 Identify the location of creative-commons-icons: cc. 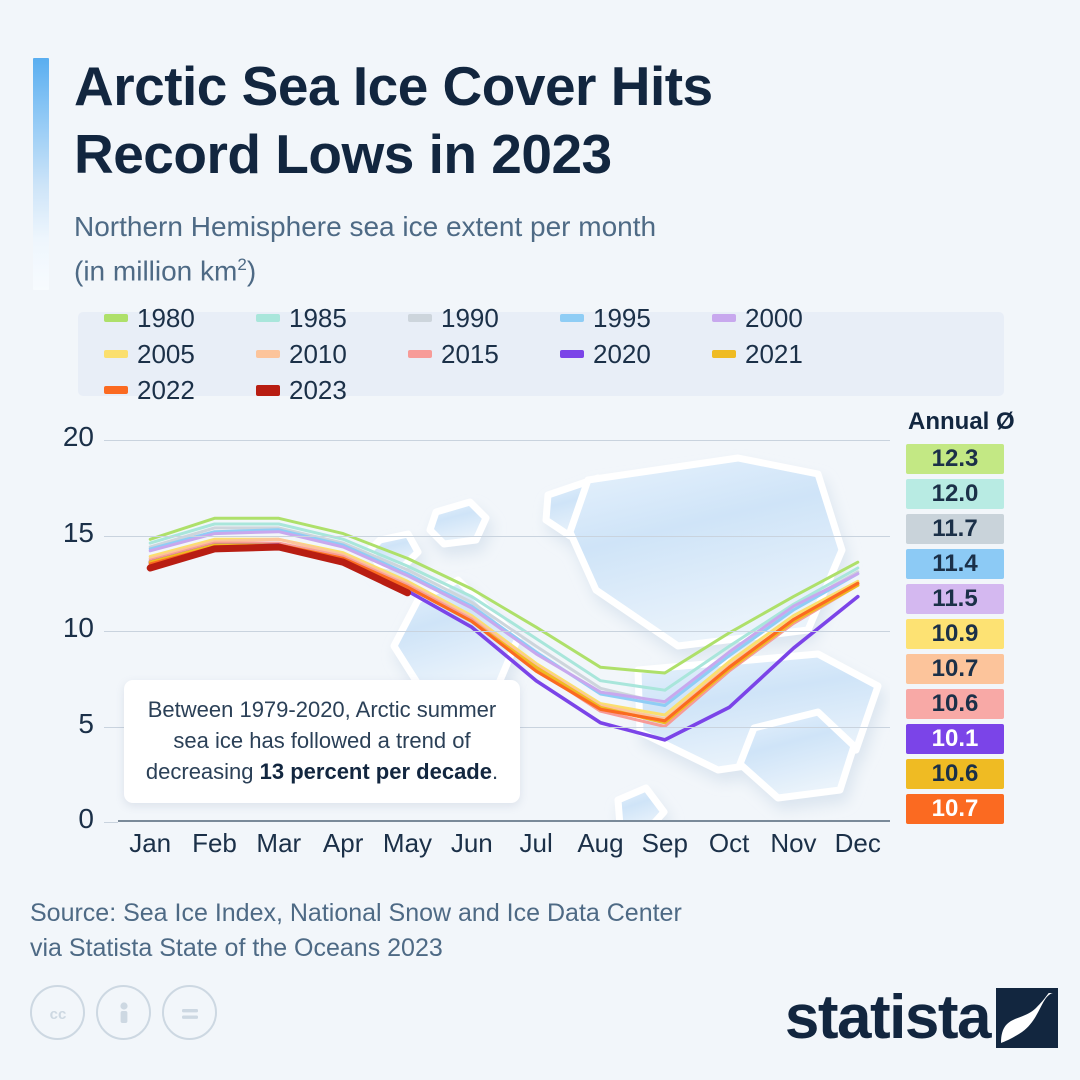
(123, 1012).